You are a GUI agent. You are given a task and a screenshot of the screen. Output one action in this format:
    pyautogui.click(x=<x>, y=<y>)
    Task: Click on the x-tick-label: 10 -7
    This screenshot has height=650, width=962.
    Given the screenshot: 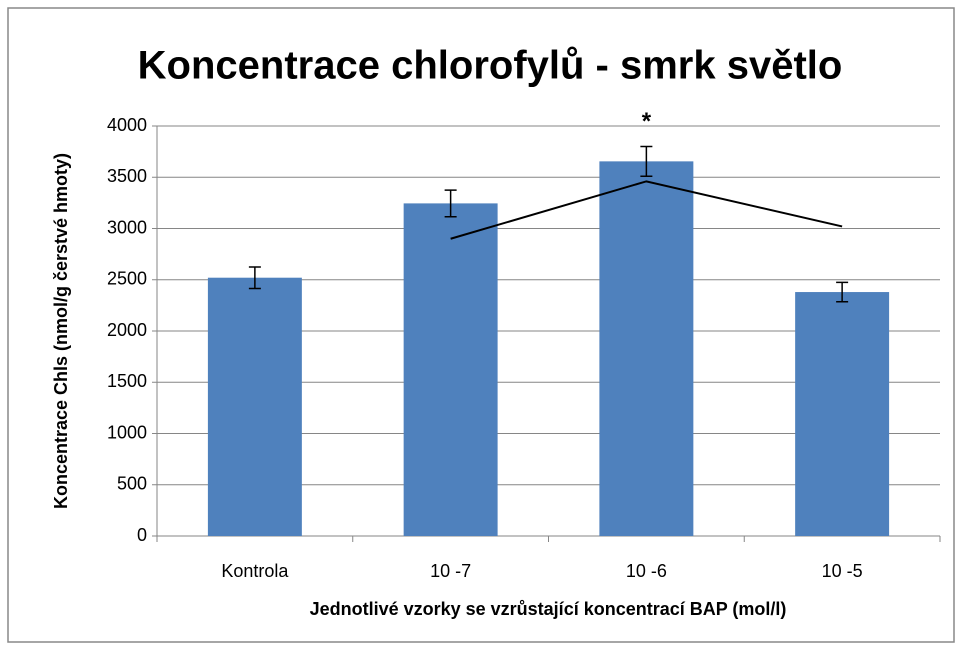 What is the action you would take?
    pyautogui.click(x=450, y=571)
    